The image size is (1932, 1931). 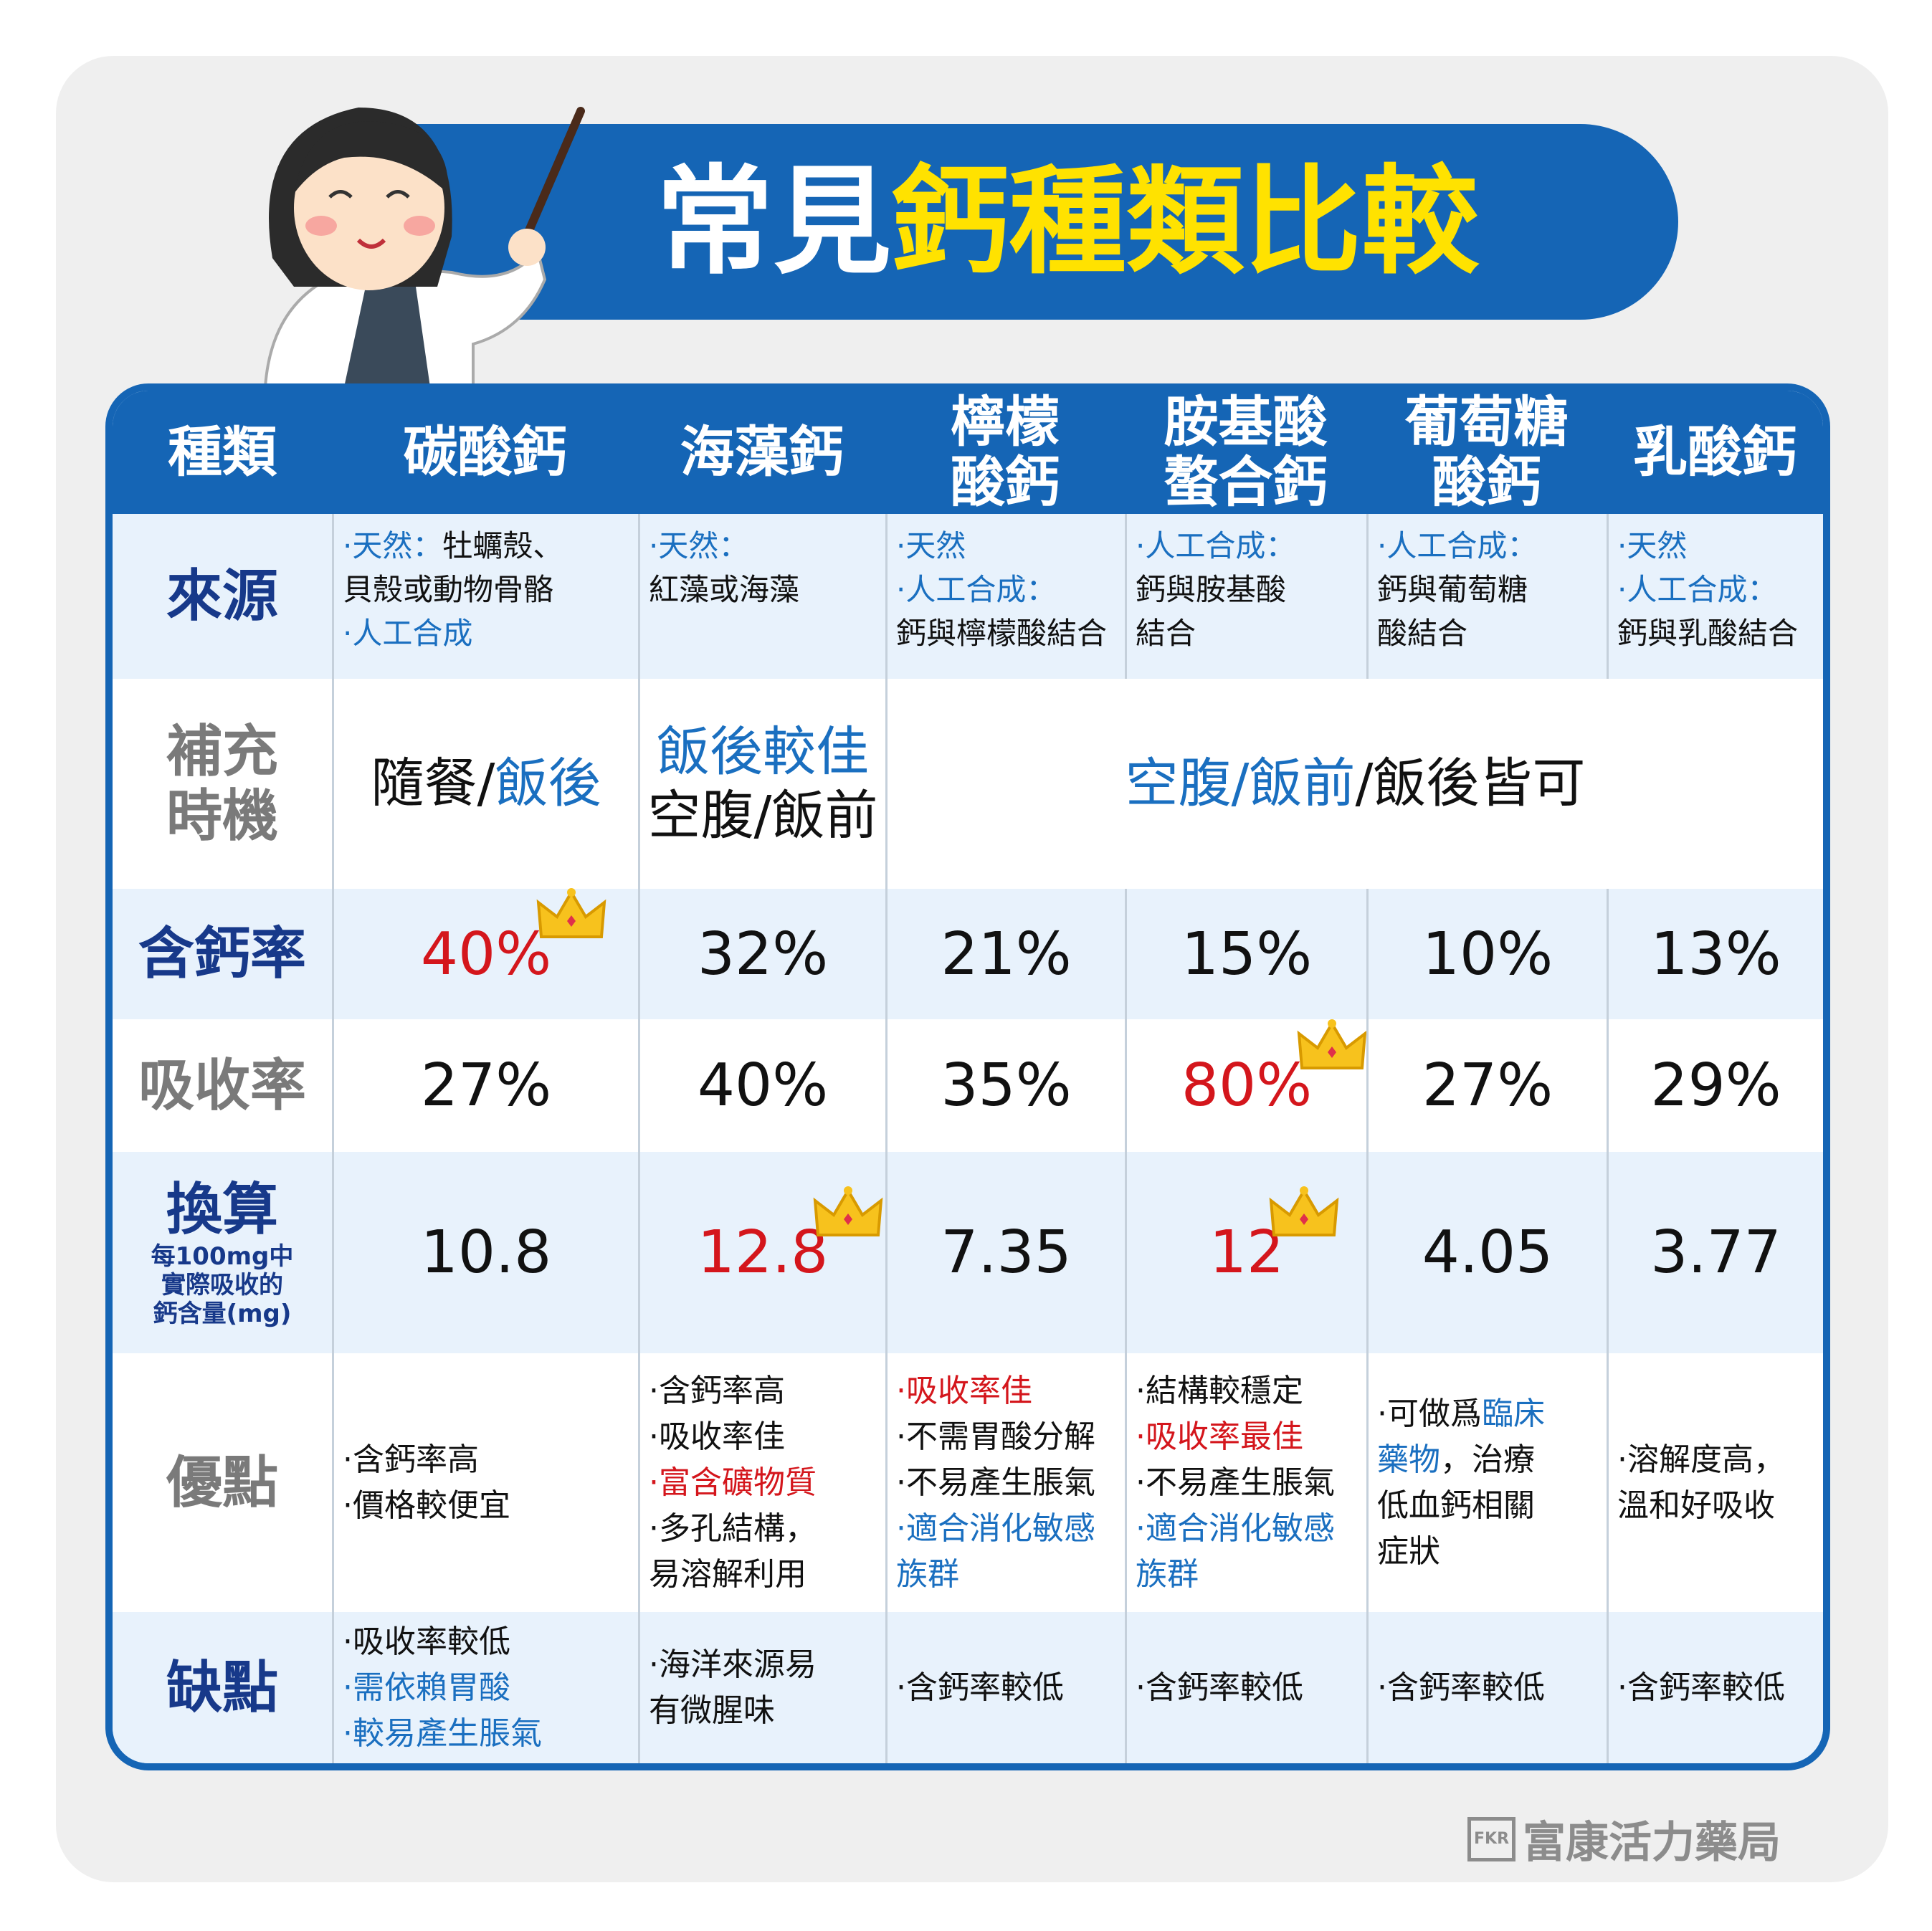 What do you see at coordinates (1006, 1086) in the screenshot?
I see `cell-text: 35%` at bounding box center [1006, 1086].